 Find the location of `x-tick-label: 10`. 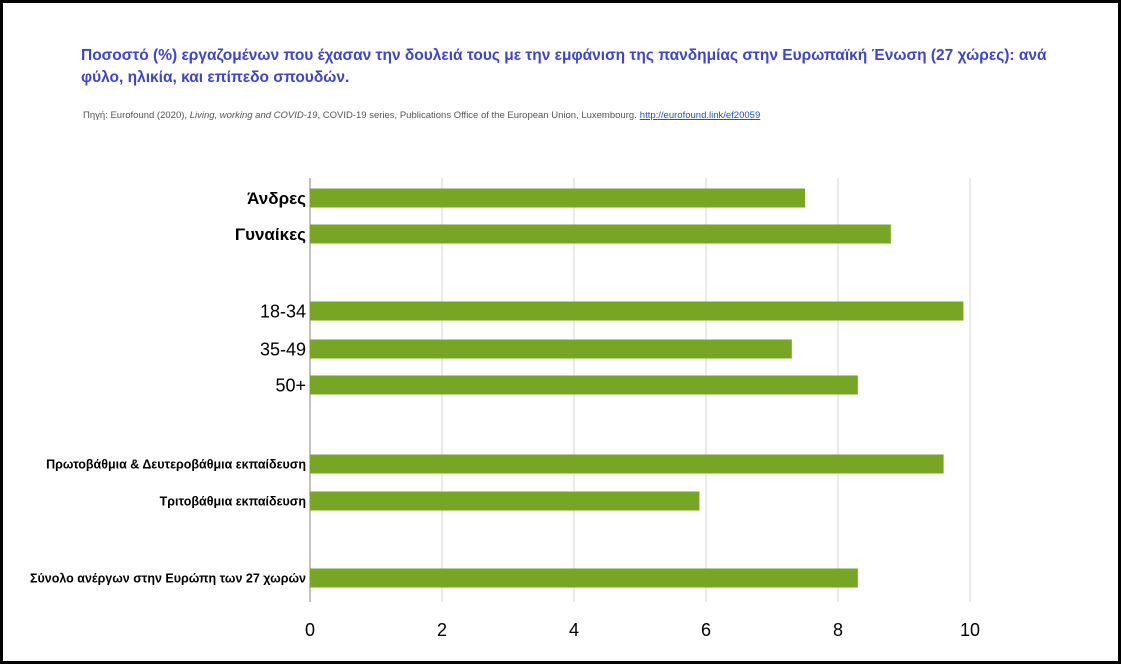

x-tick-label: 10 is located at coordinates (970, 630).